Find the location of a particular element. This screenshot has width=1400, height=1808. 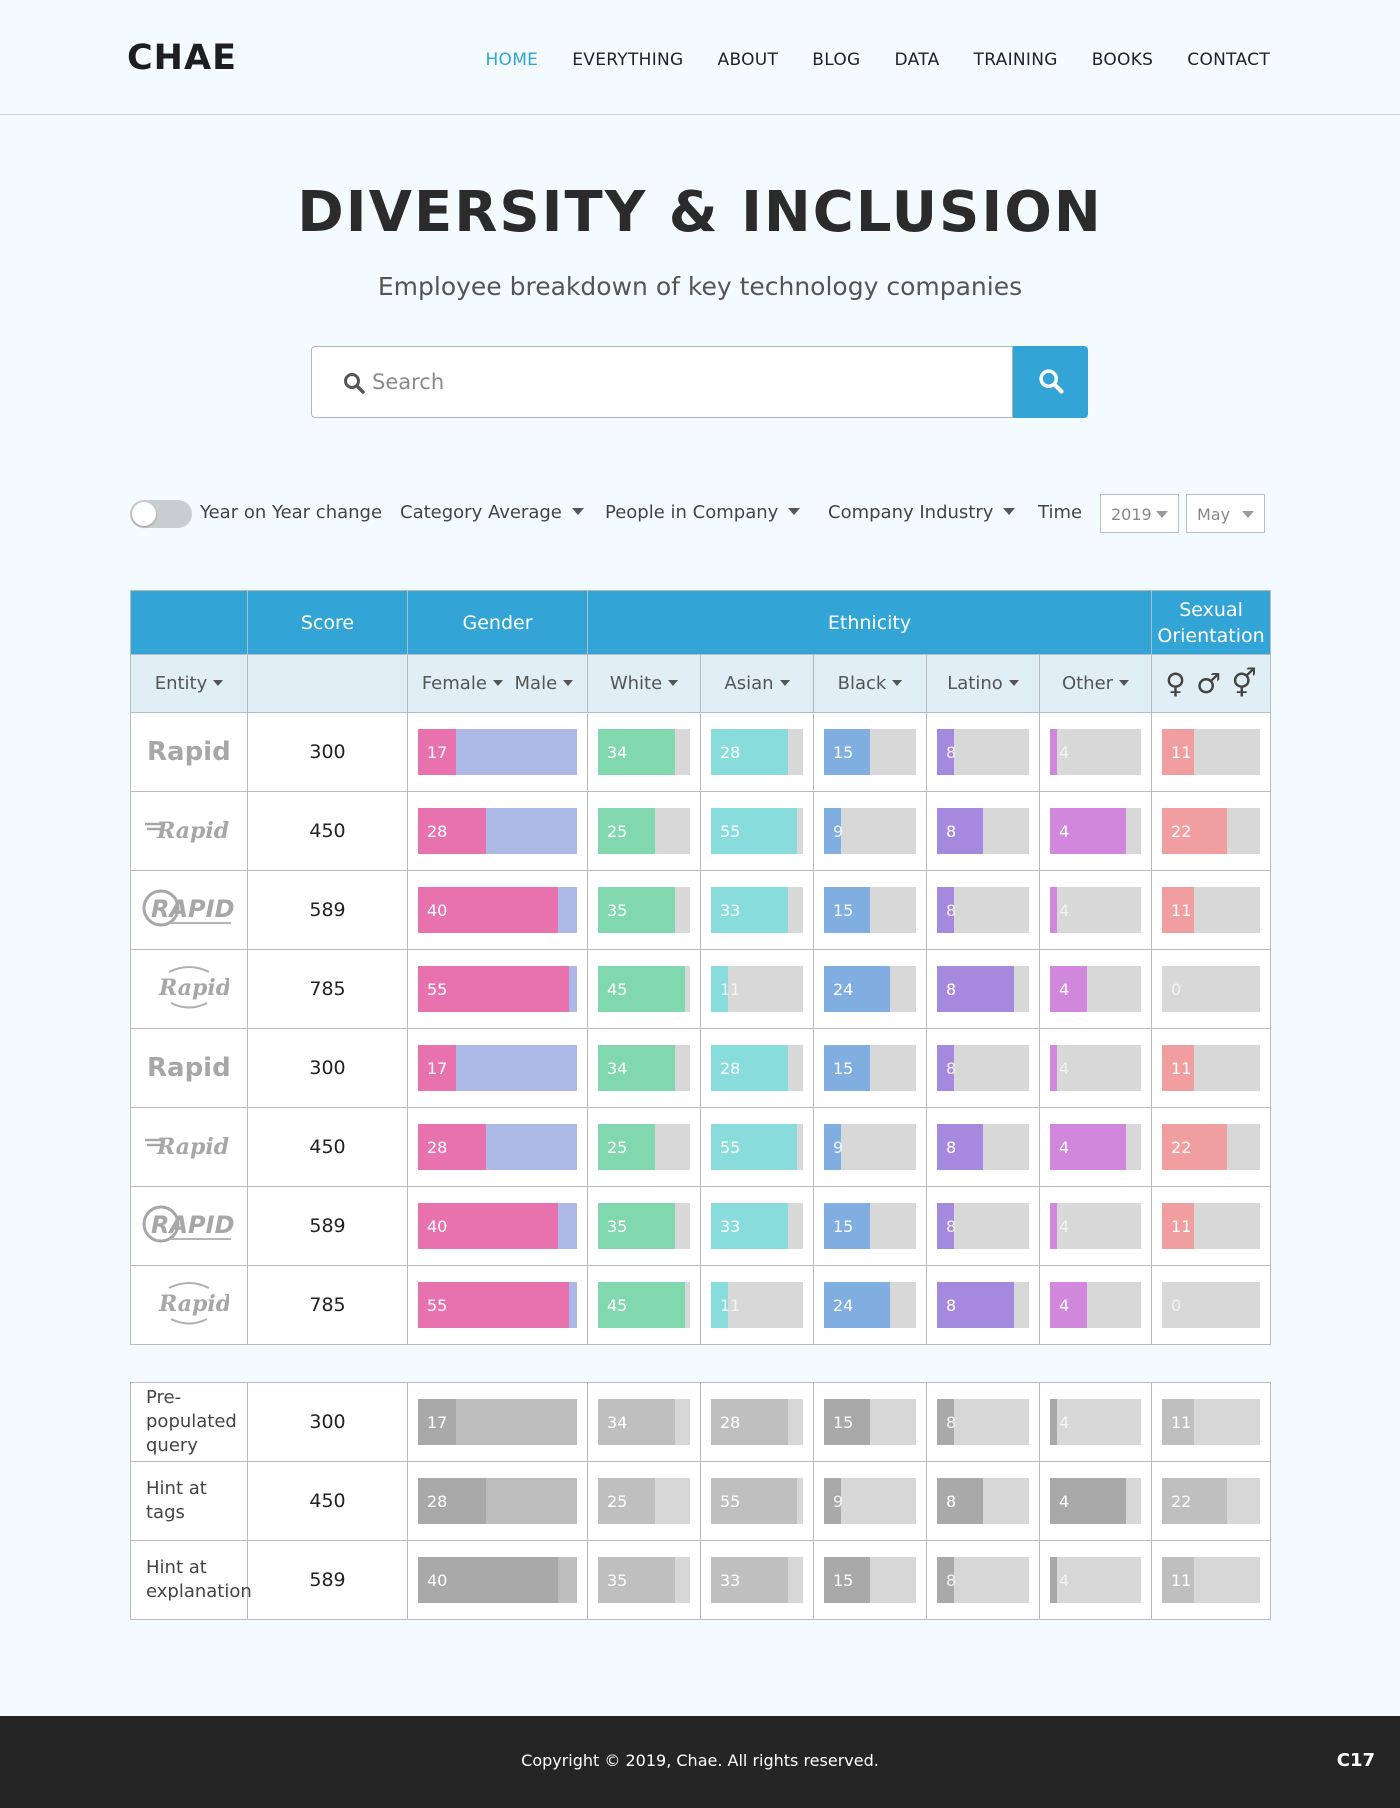

sort-white: White is located at coordinates (644, 683).